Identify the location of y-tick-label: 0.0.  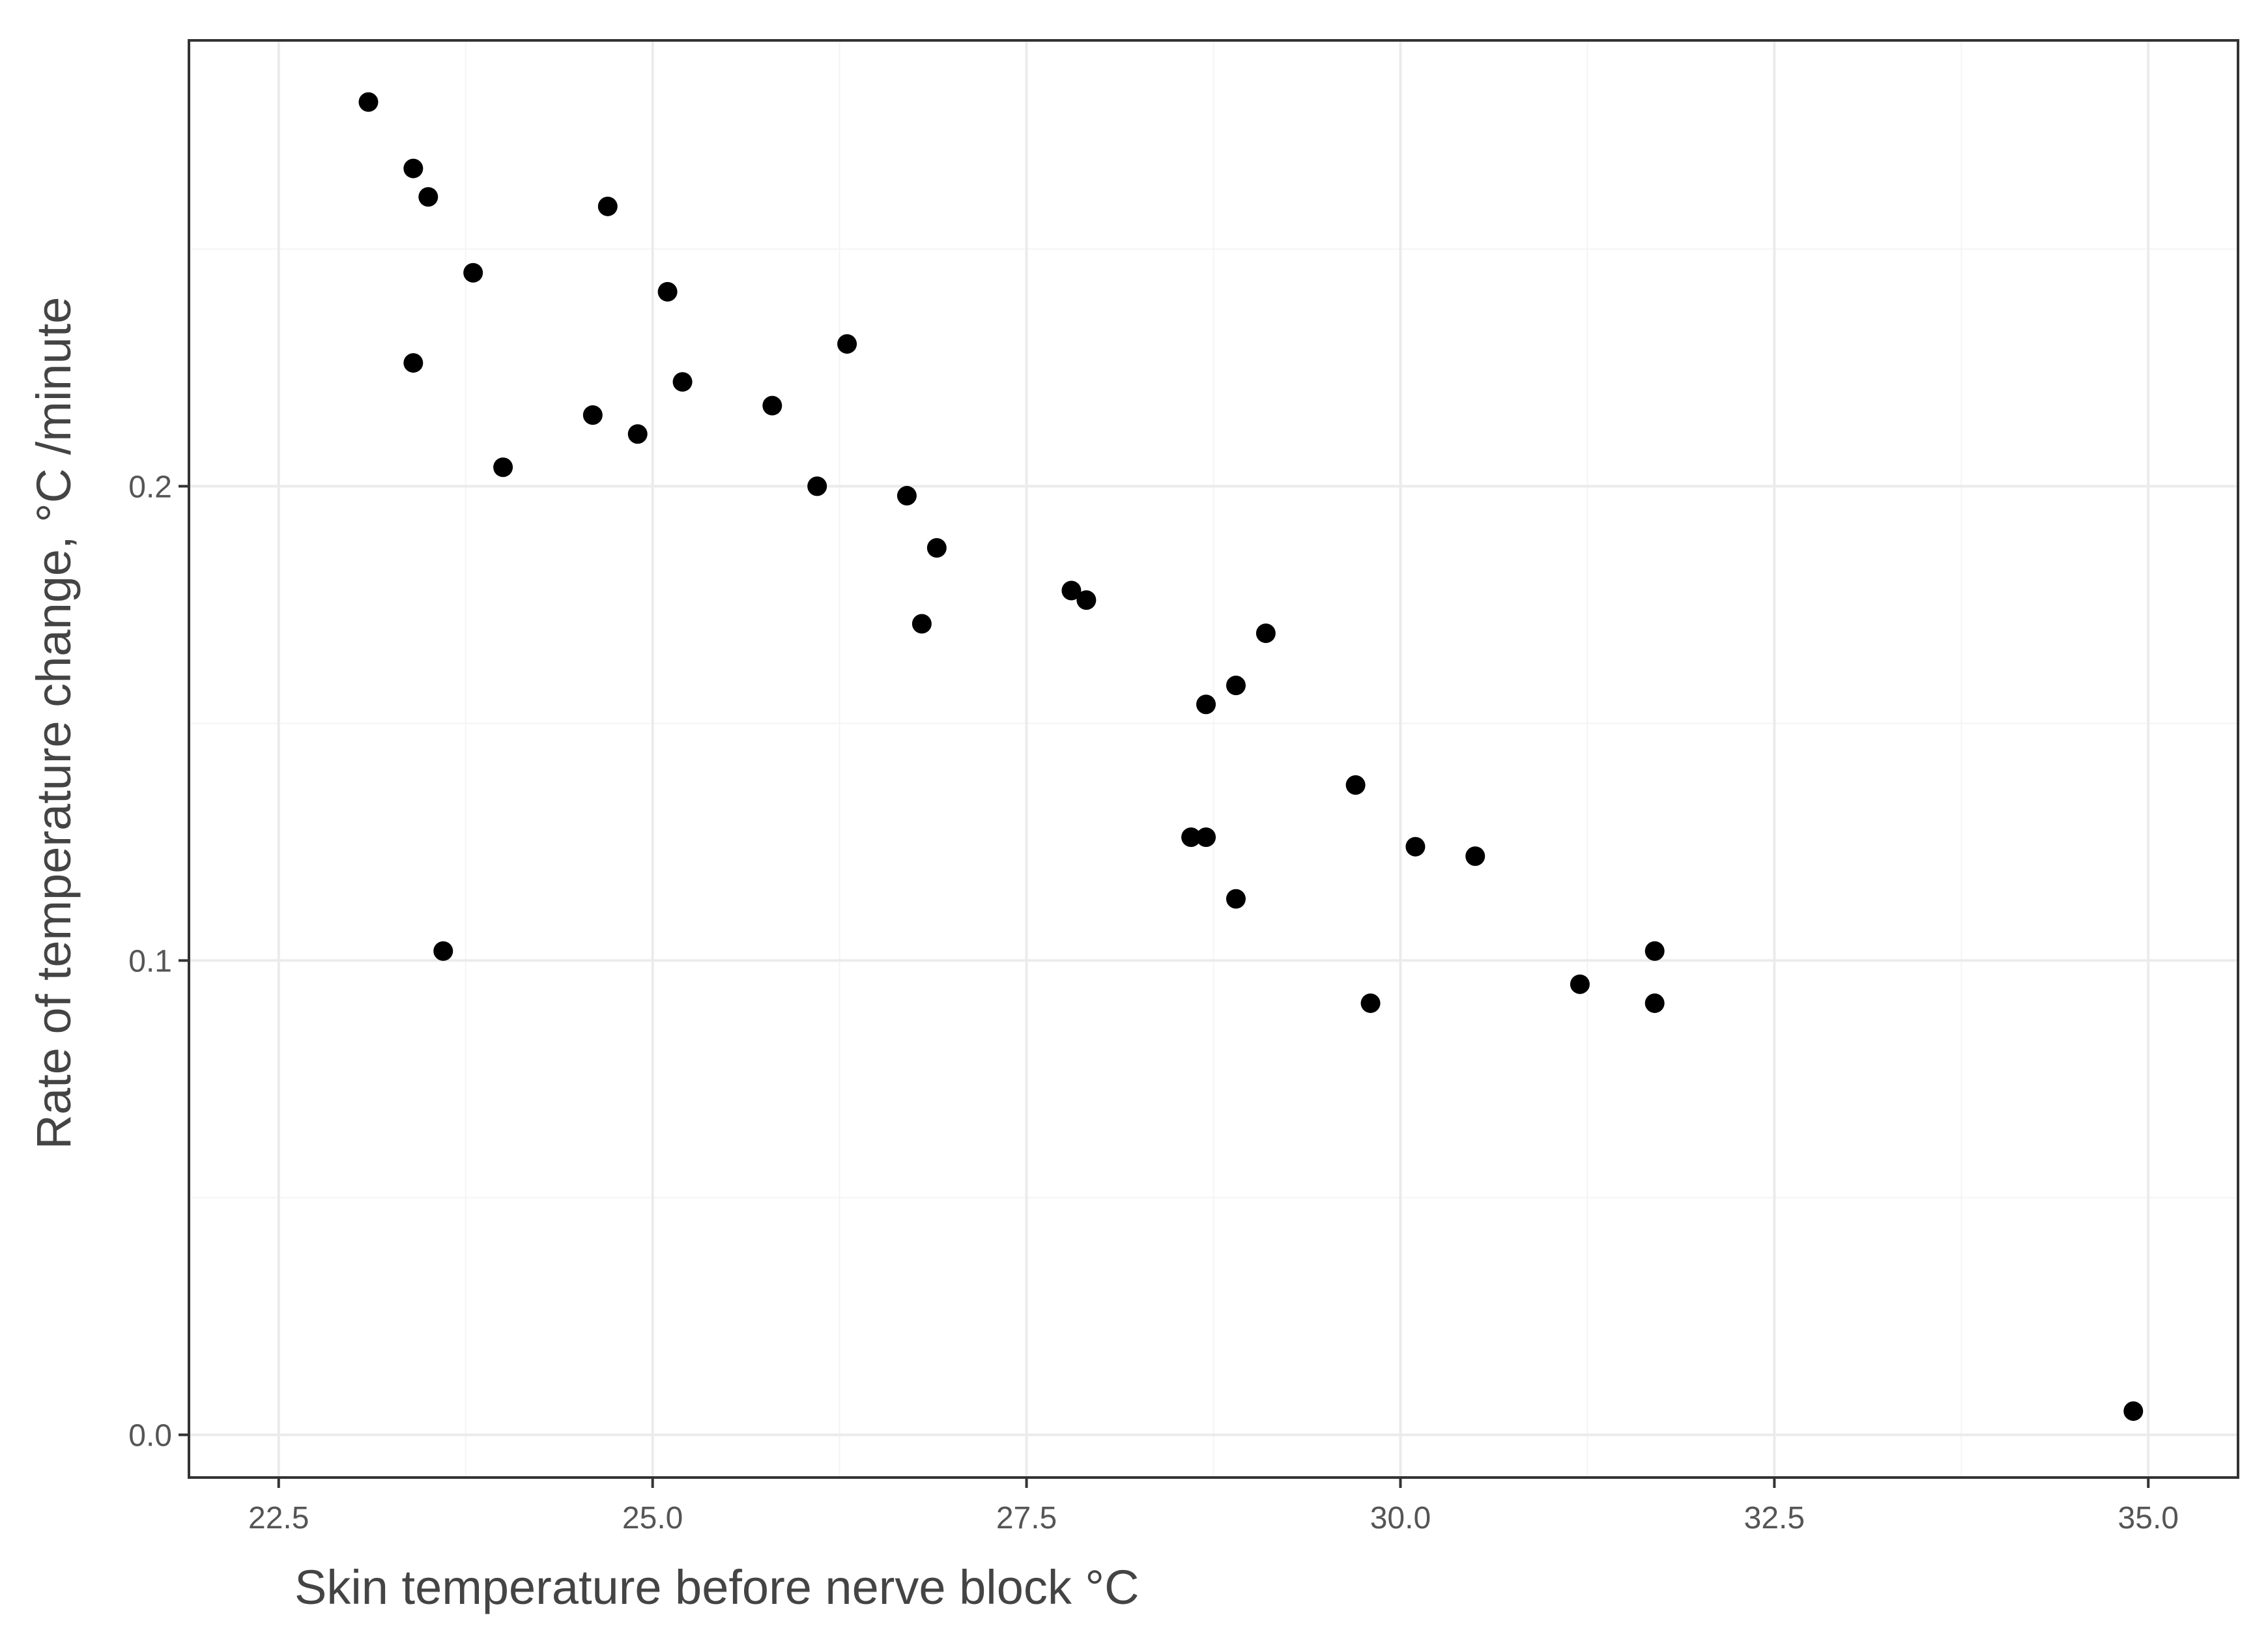
(150, 1435).